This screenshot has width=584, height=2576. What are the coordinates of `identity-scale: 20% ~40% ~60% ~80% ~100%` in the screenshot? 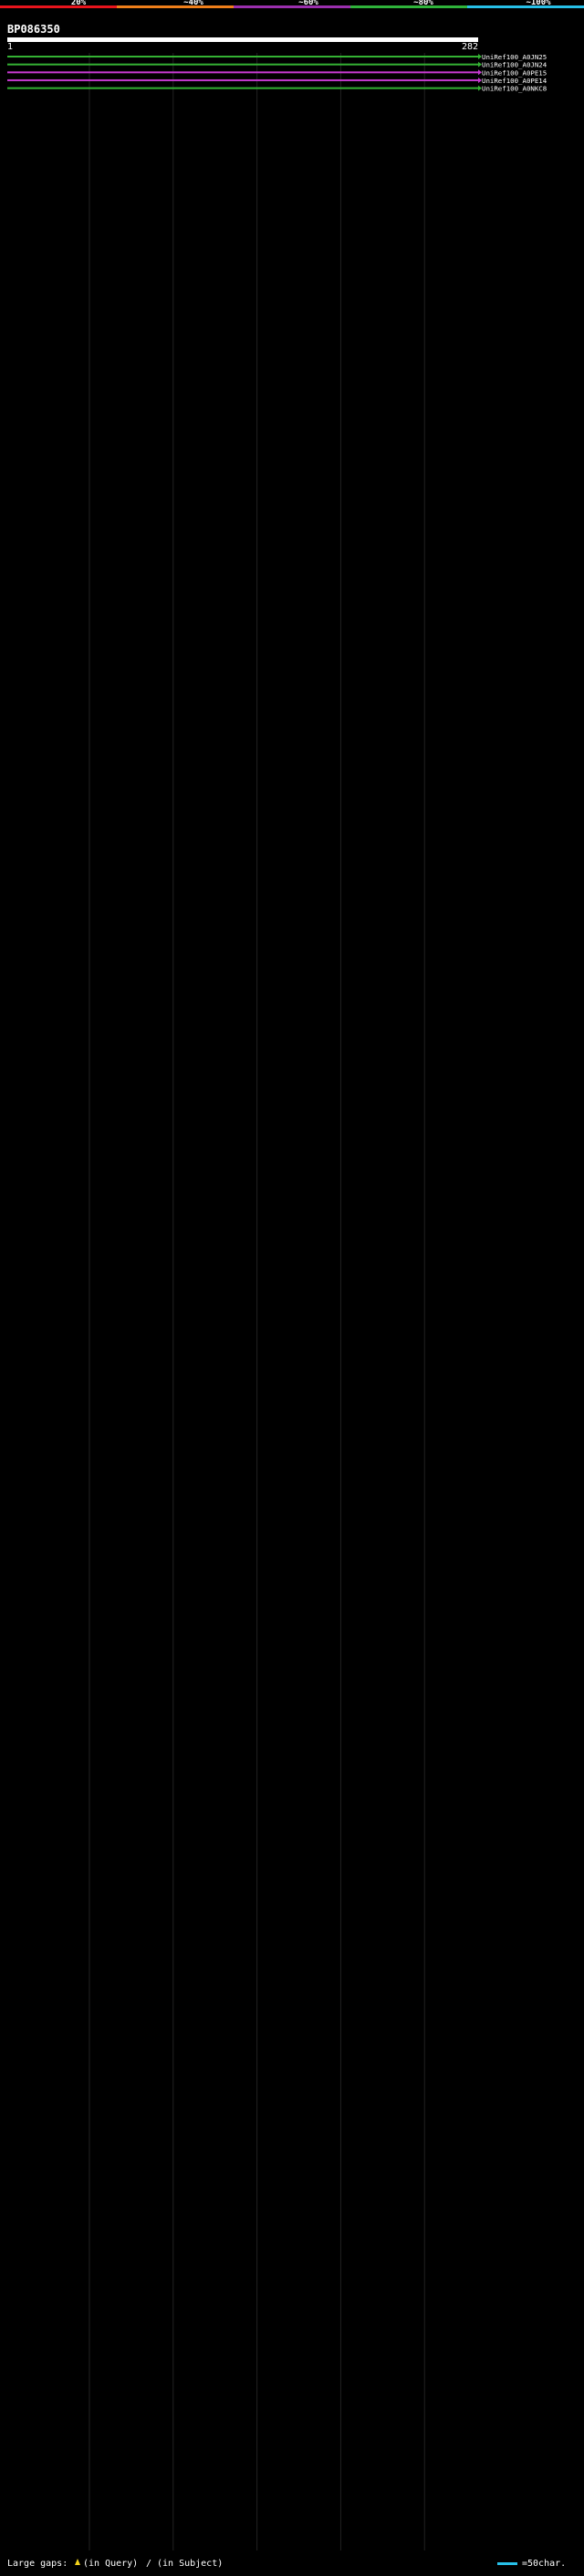 It's located at (292, 4).